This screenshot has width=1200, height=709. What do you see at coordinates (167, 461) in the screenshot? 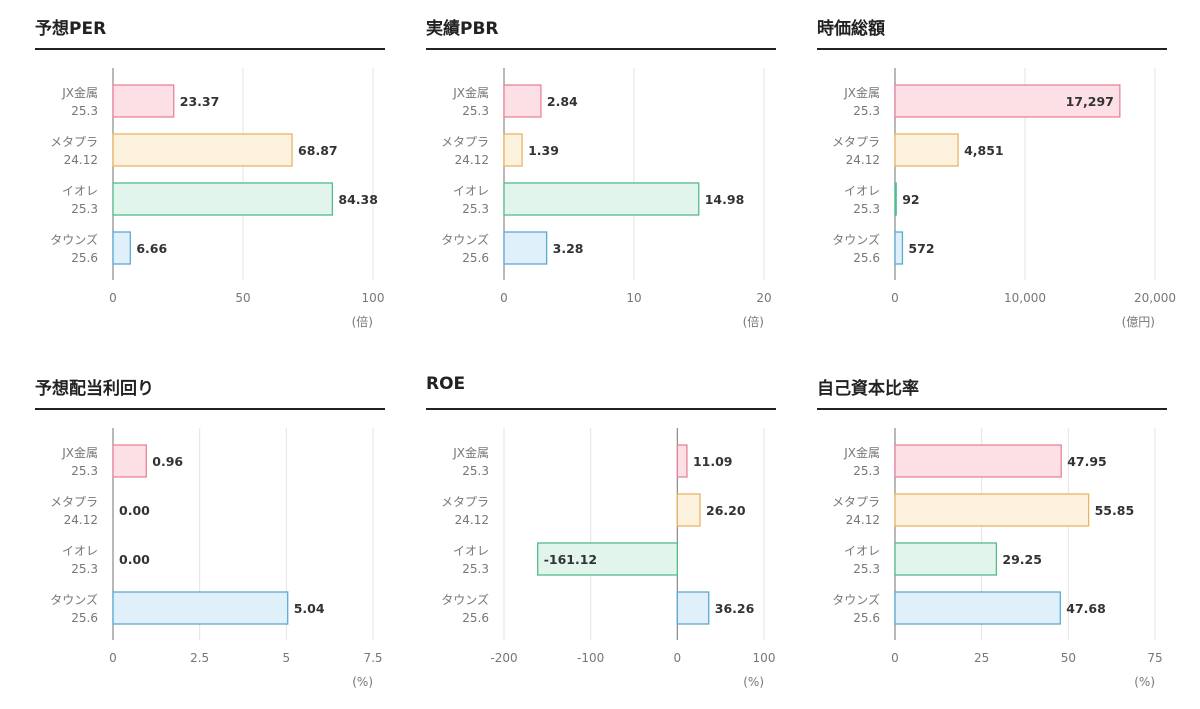
I see `value-label: 0.96` at bounding box center [167, 461].